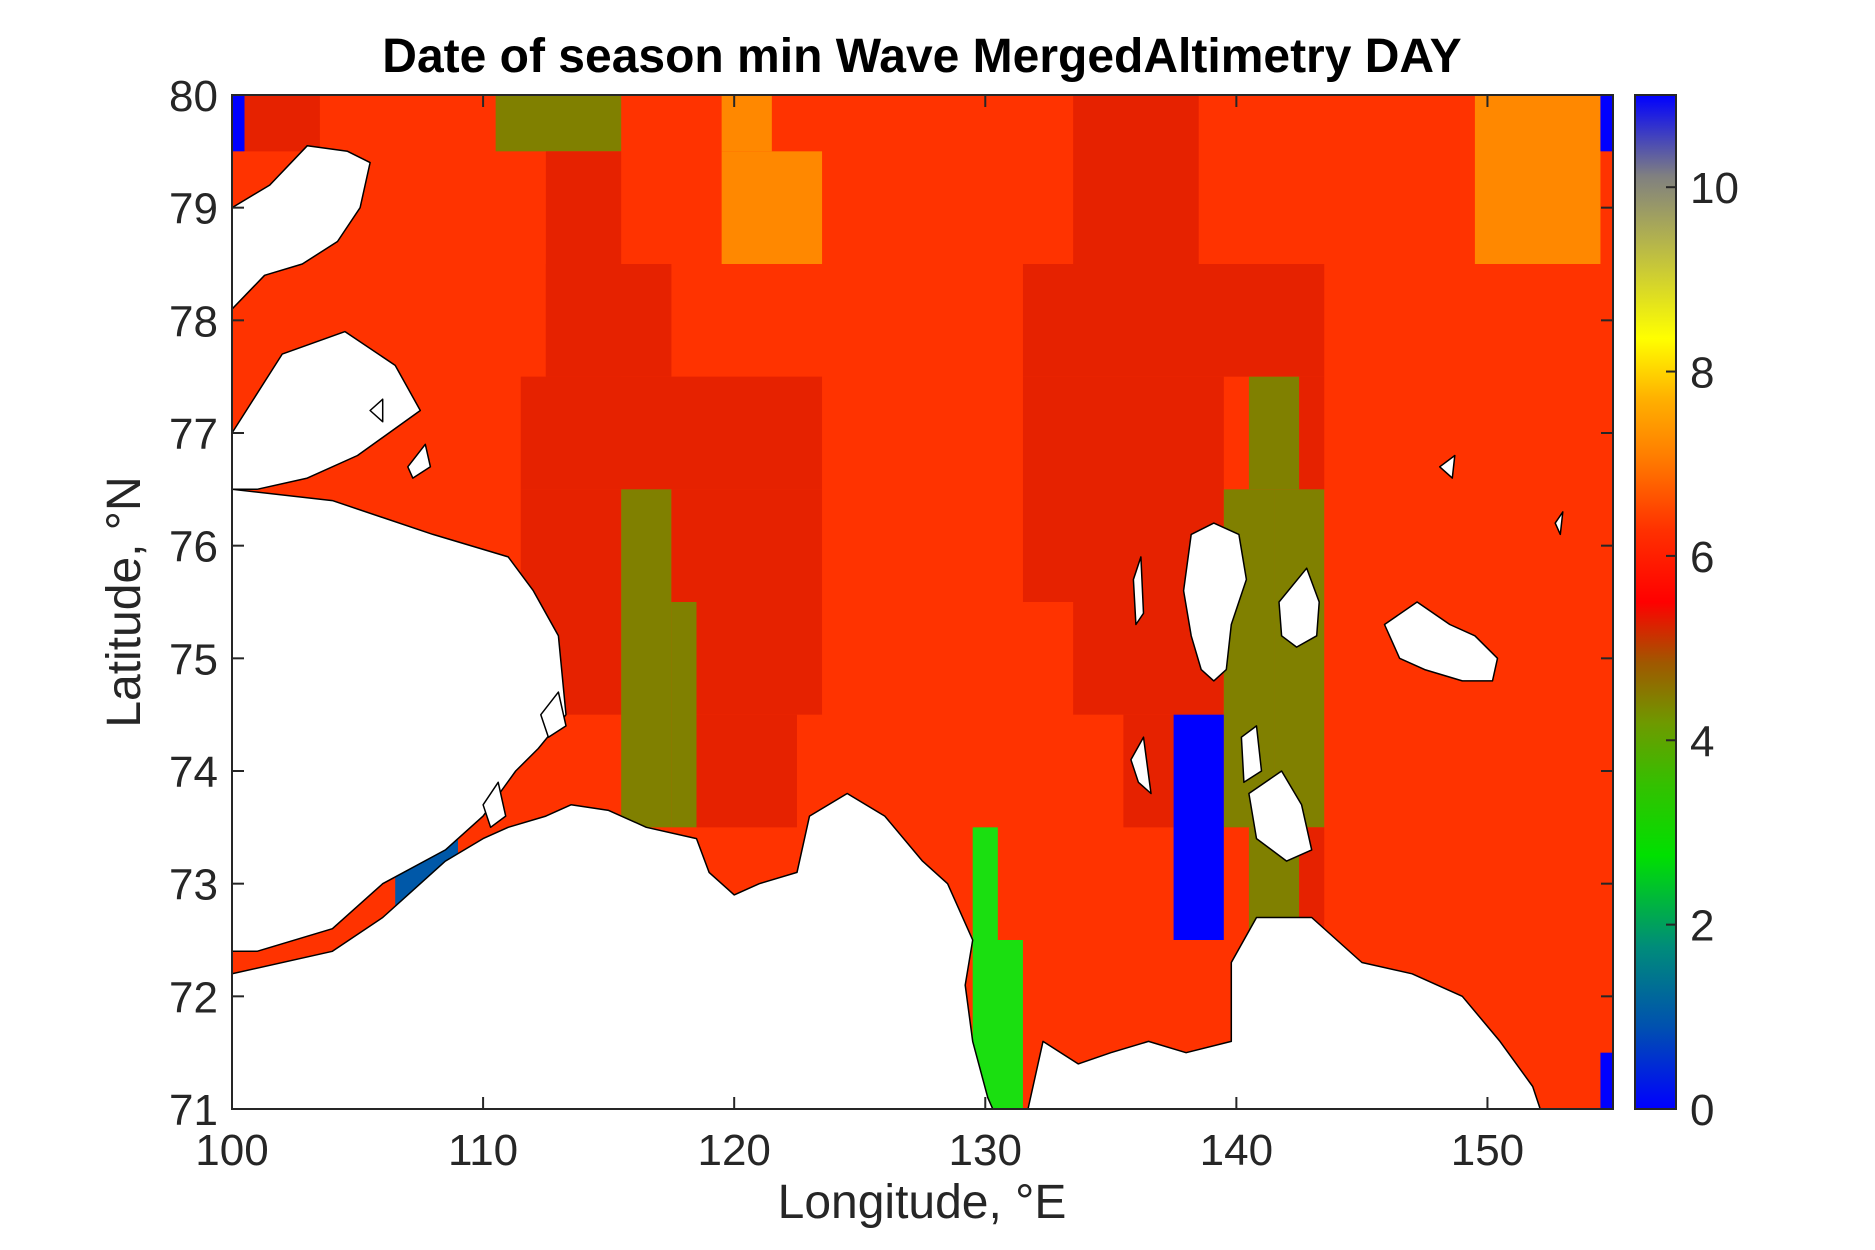  I want to click on colorbar-tick-label: 4, so click(1702, 741).